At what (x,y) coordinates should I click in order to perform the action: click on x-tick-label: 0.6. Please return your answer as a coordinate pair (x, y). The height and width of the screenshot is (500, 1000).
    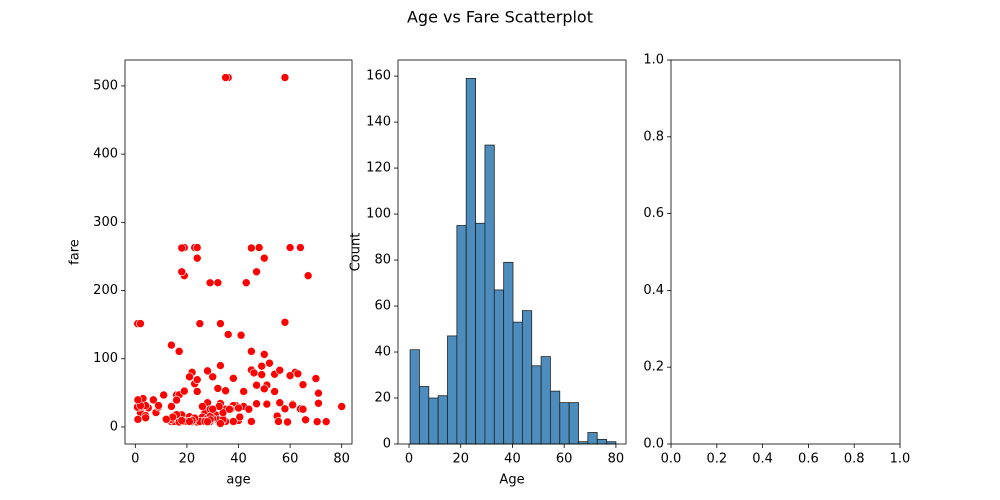
    Looking at the image, I should click on (808, 459).